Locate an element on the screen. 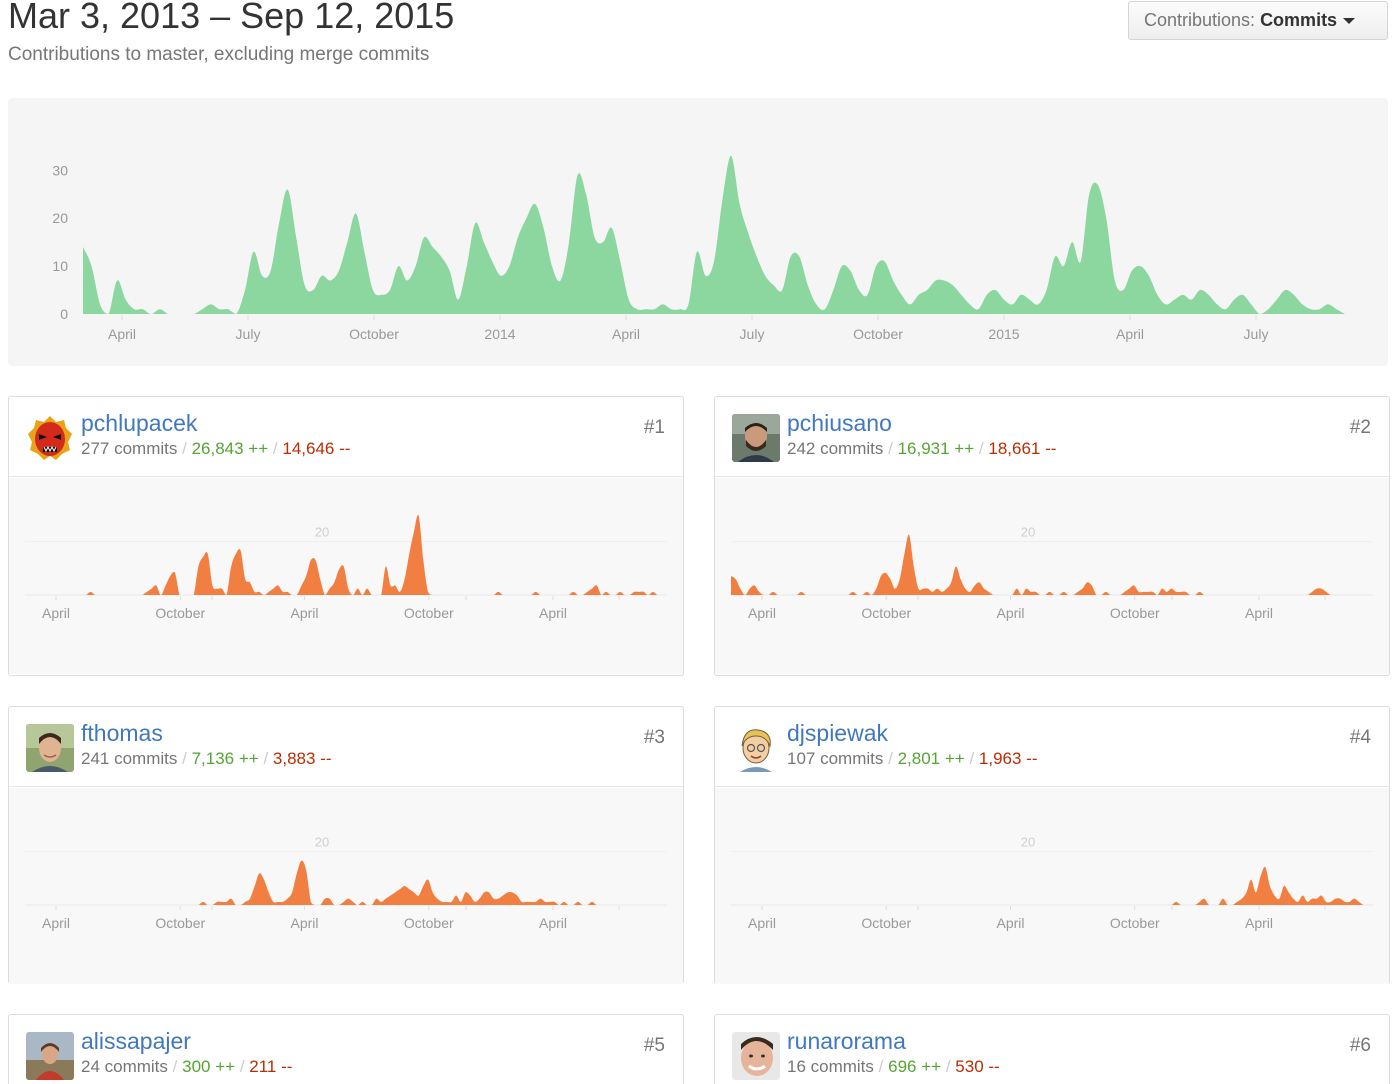 This screenshot has height=1084, width=1392. contributor-rank: #3 is located at coordinates (654, 737).